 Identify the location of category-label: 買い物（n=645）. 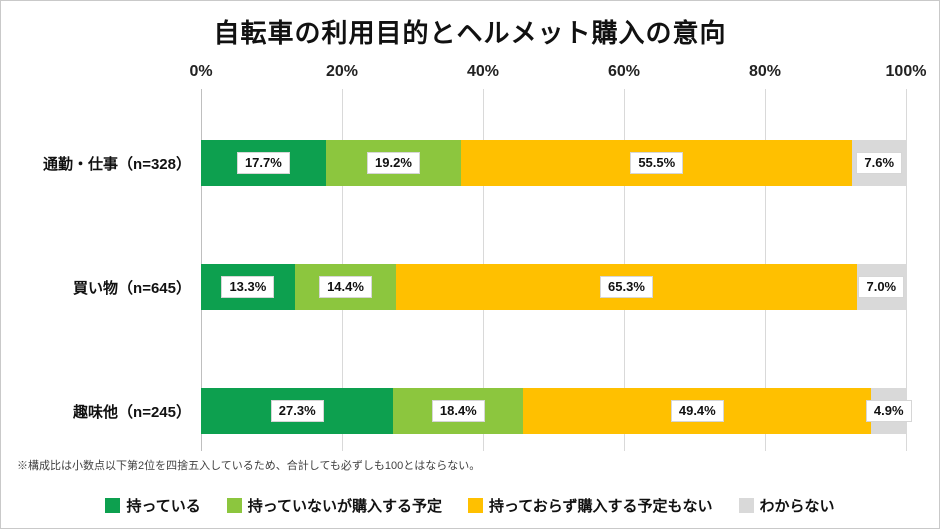
(132, 288).